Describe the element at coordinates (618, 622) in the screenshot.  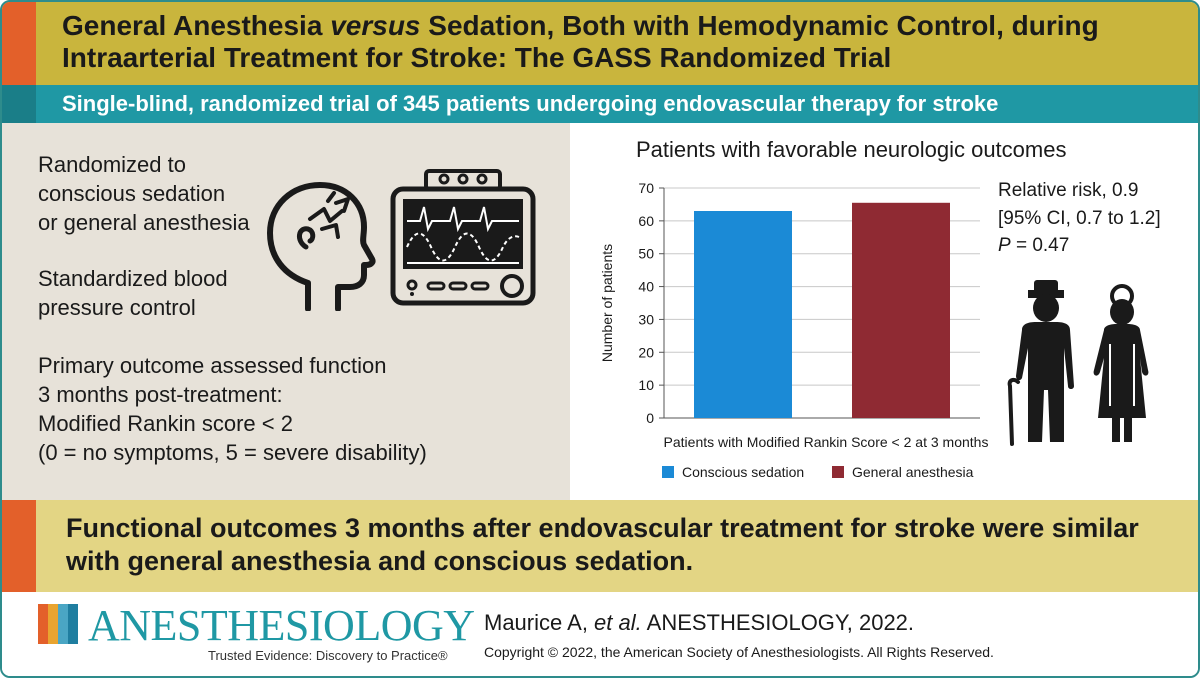
I see `cite-etal: et al.` at that location.